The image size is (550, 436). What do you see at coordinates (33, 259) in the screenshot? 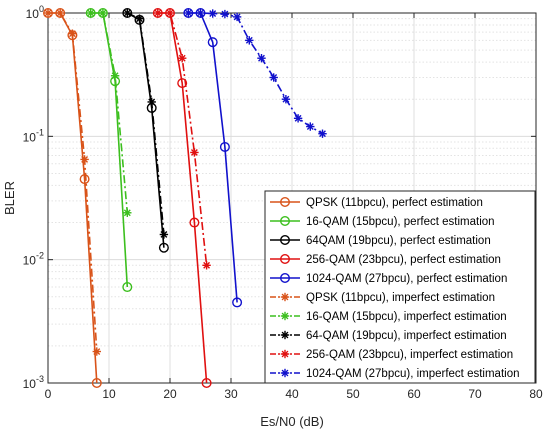
I see `y-tick-label: 10⁻²` at bounding box center [33, 259].